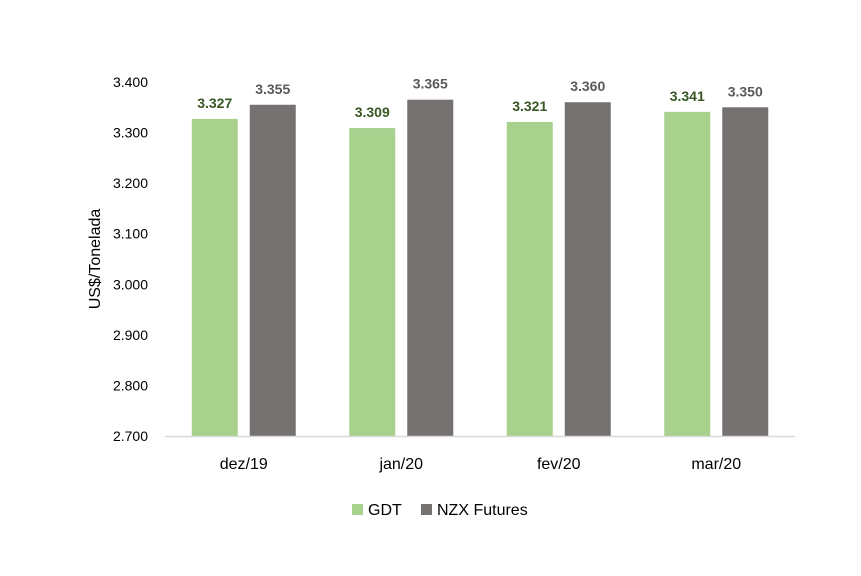 The image size is (861, 576). Describe the element at coordinates (559, 464) in the screenshot. I see `x-category-label: fev/20` at that location.